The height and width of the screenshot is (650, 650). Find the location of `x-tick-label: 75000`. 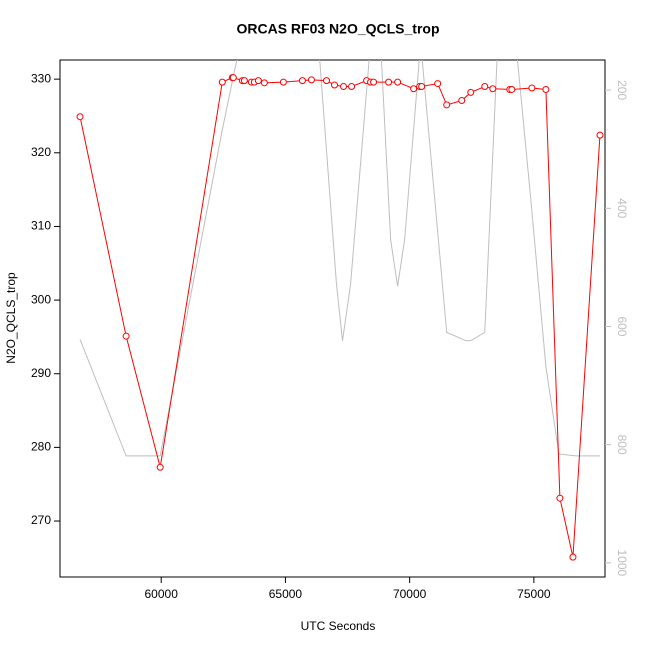

x-tick-label: 75000 is located at coordinates (534, 594).